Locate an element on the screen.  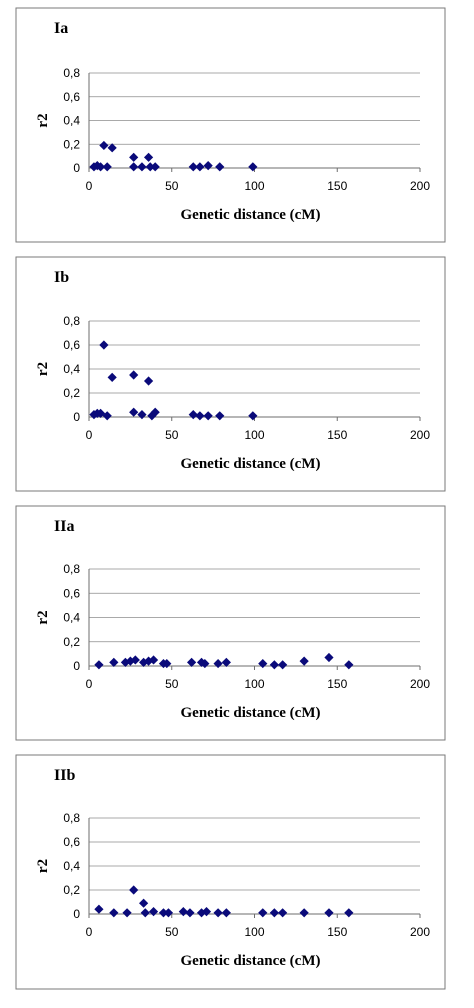
chart-title: IIb is located at coordinates (64, 775).